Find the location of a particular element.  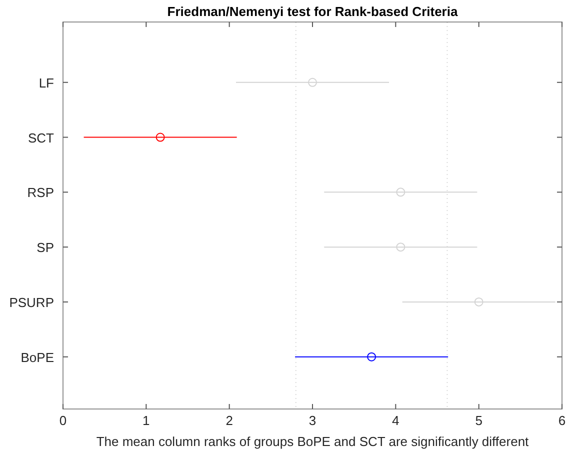

y-tick-label: RSP is located at coordinates (40, 192).